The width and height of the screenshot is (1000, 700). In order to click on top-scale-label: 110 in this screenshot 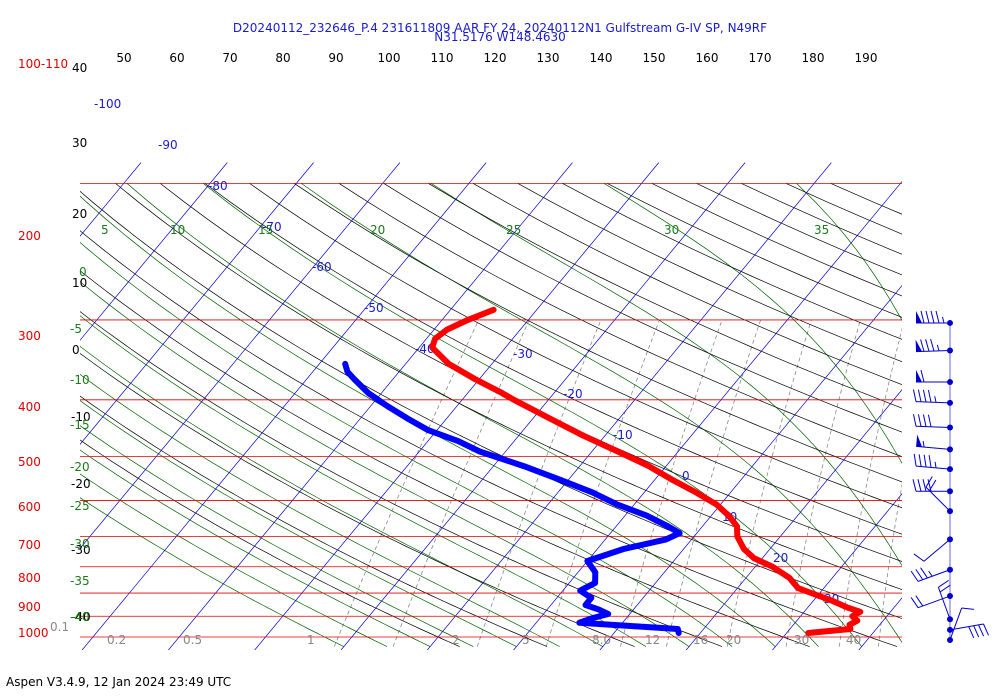, I will do `click(442, 58)`.